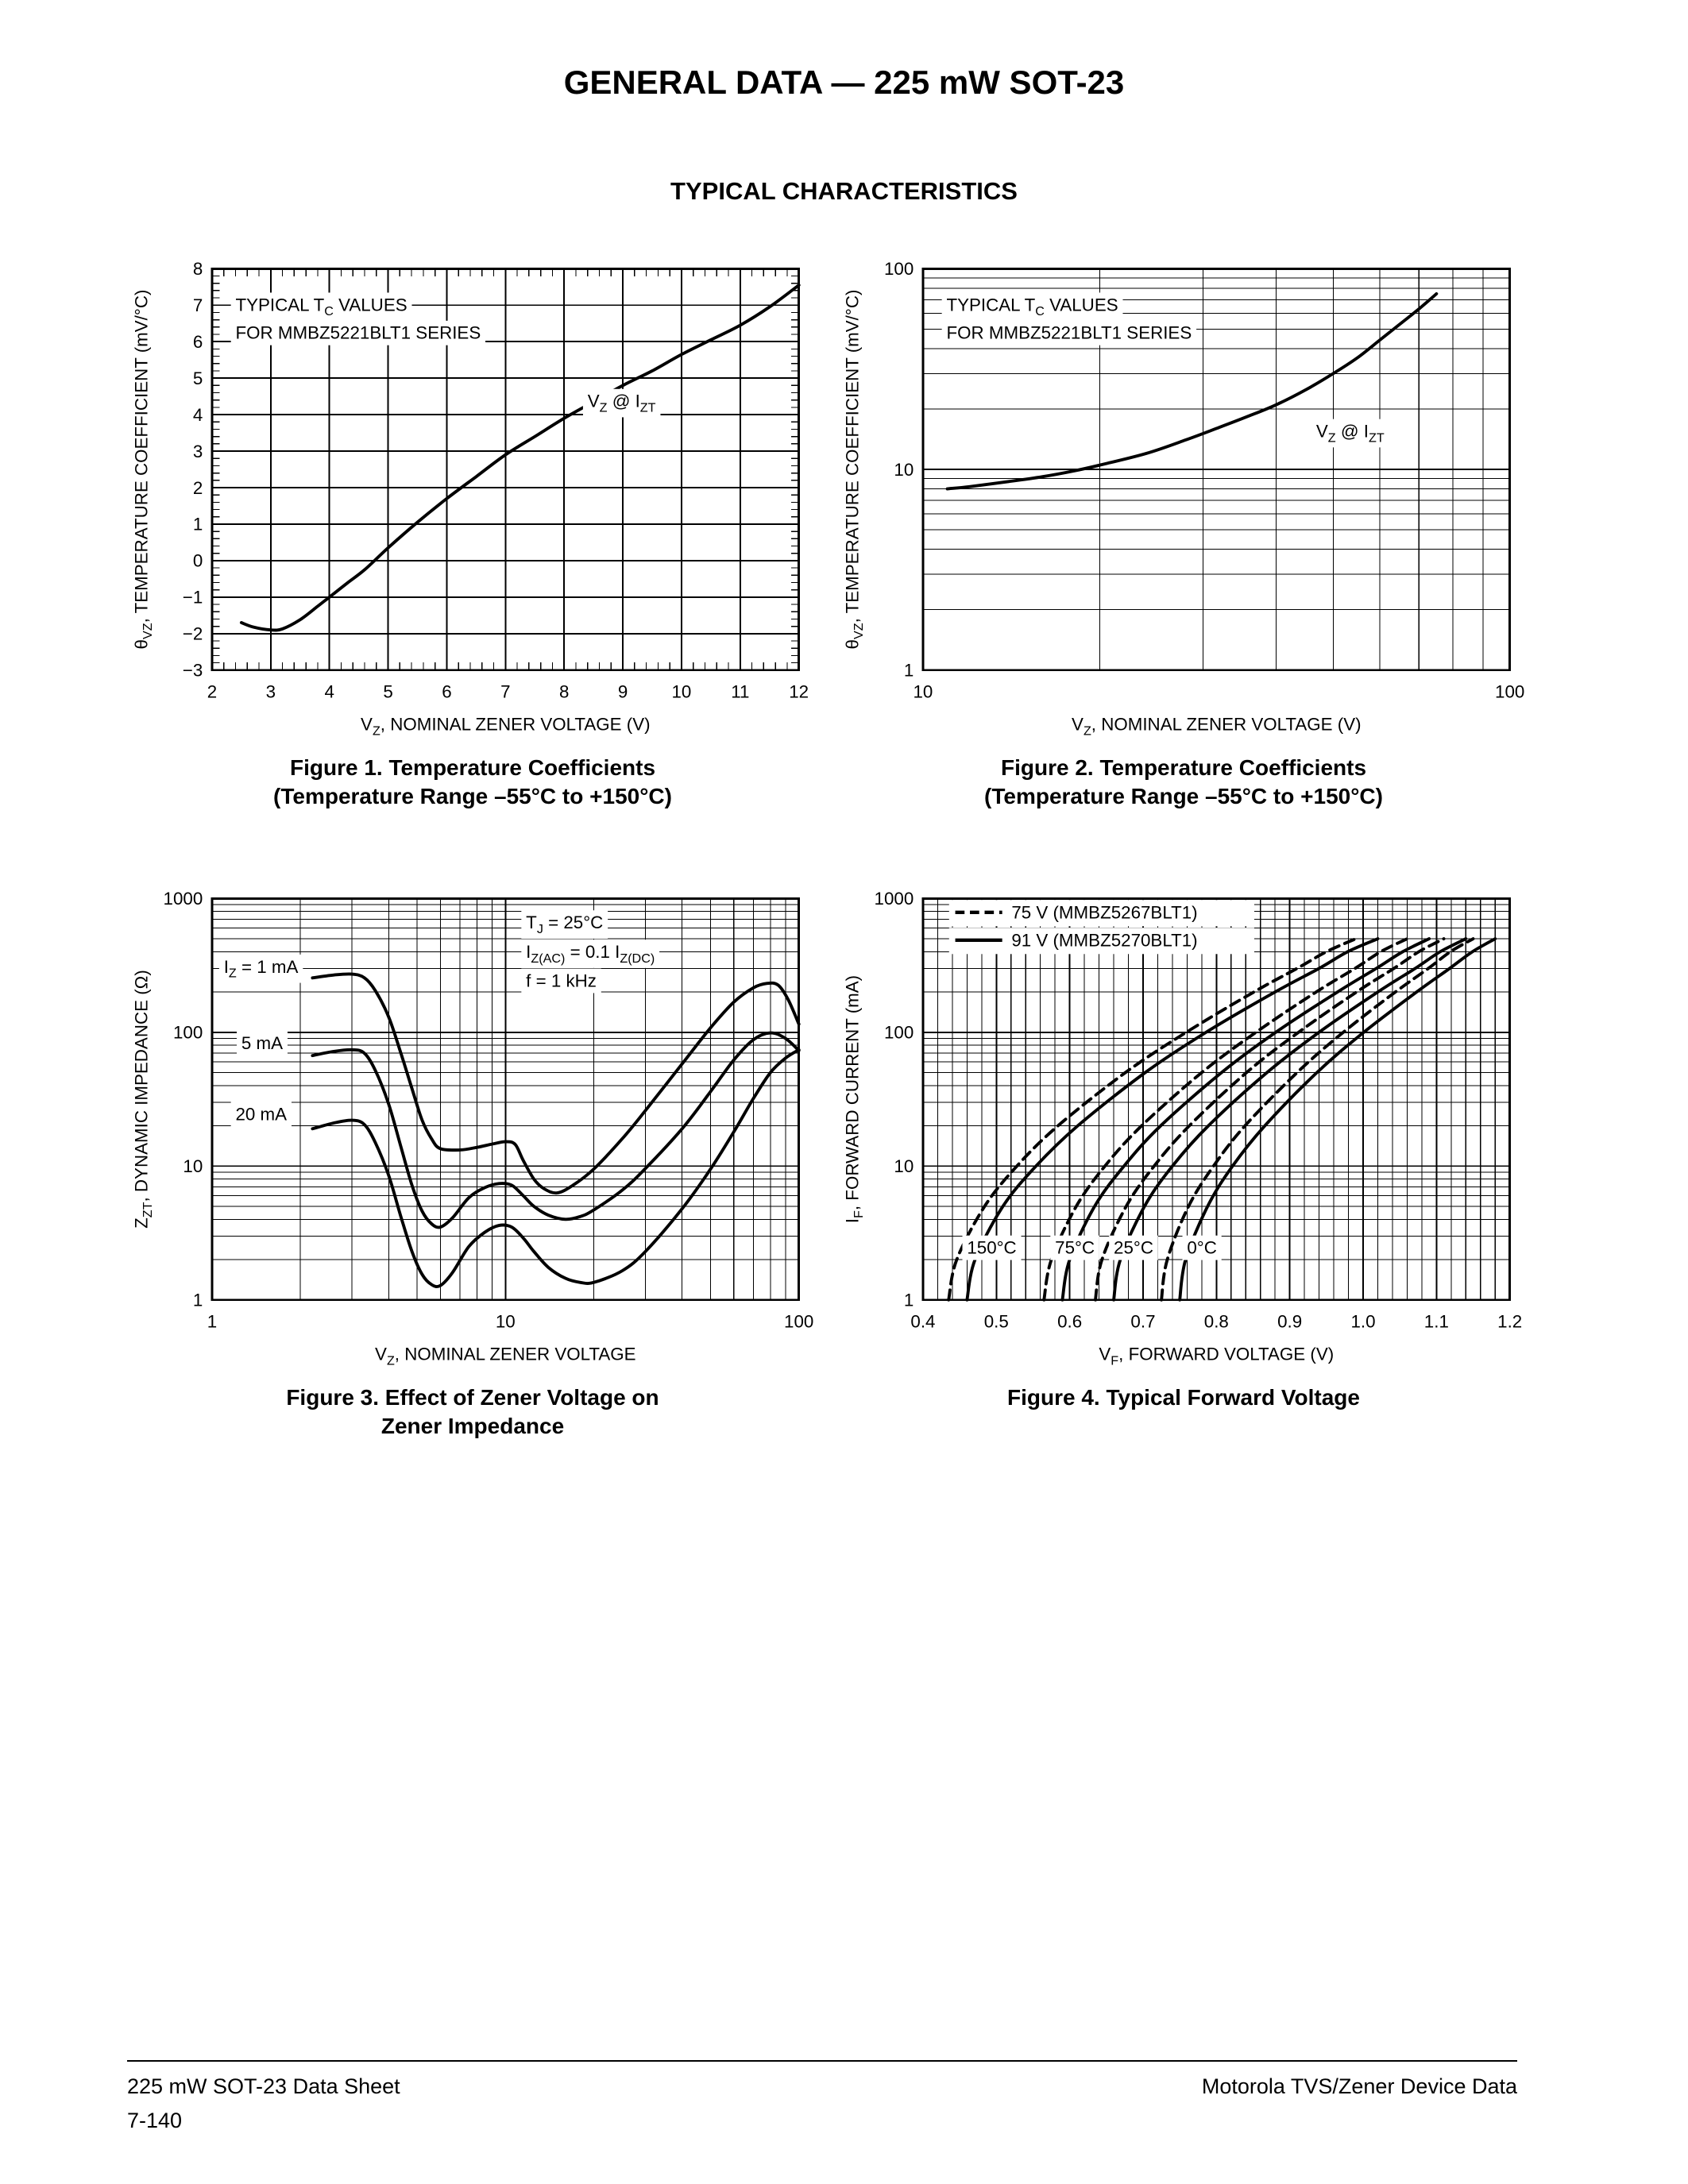  What do you see at coordinates (1183, 767) in the screenshot?
I see `figure-2-caption-line1: Figure 2. Temperature Coefficients` at bounding box center [1183, 767].